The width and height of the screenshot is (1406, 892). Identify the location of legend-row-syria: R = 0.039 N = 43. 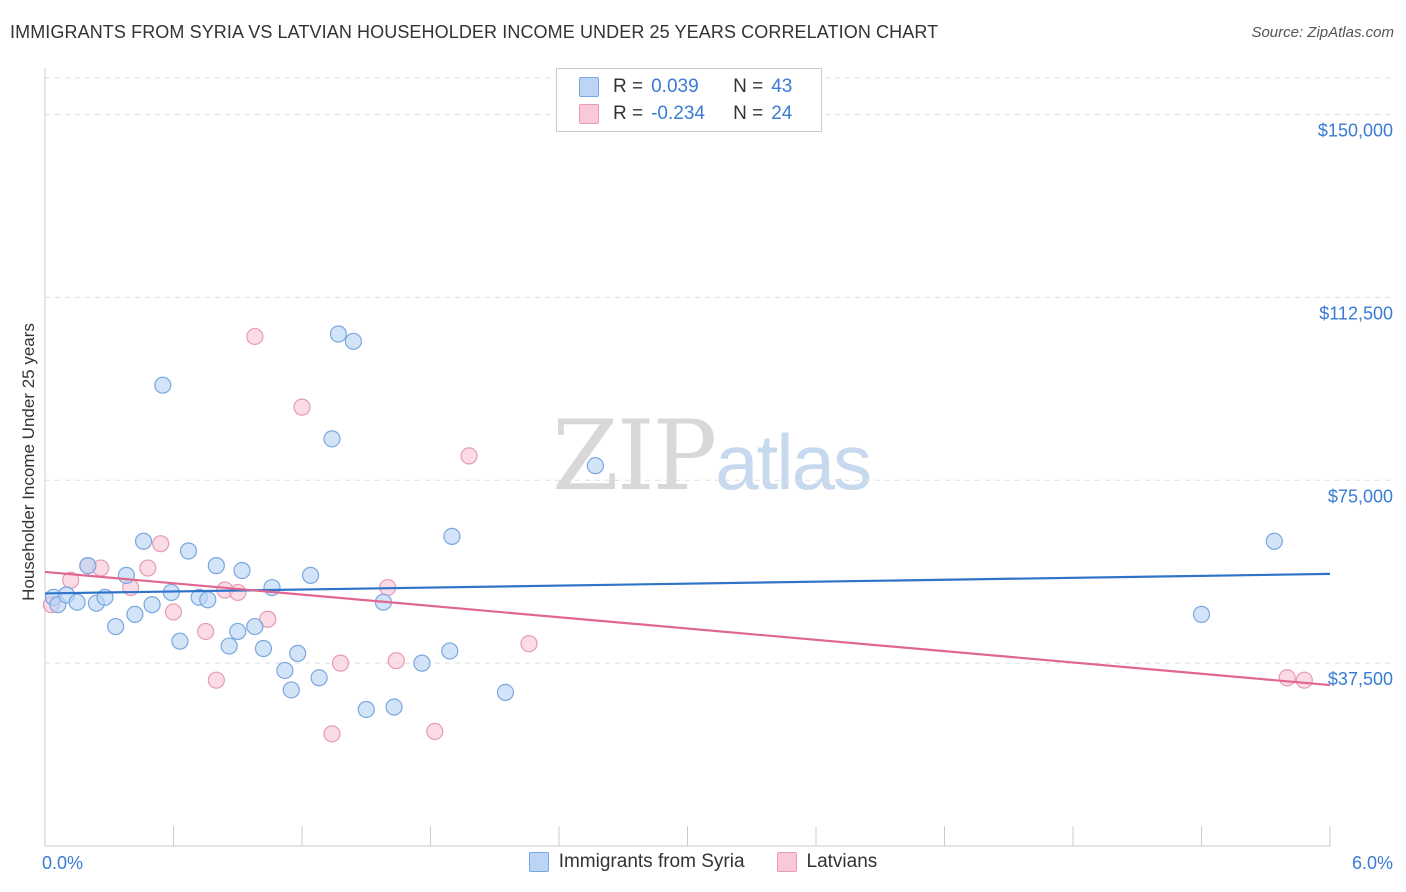
(685, 87).